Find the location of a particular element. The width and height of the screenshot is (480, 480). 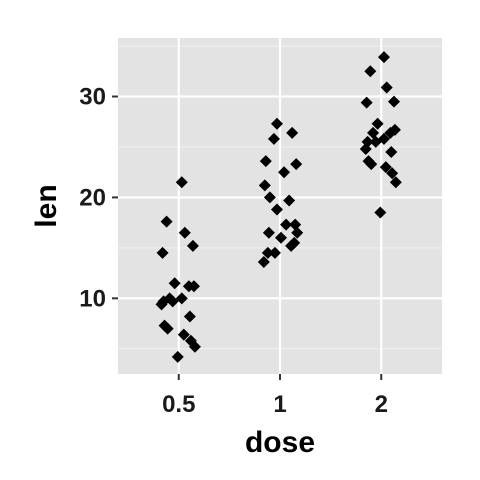

x-tick-label: 2 is located at coordinates (381, 404).